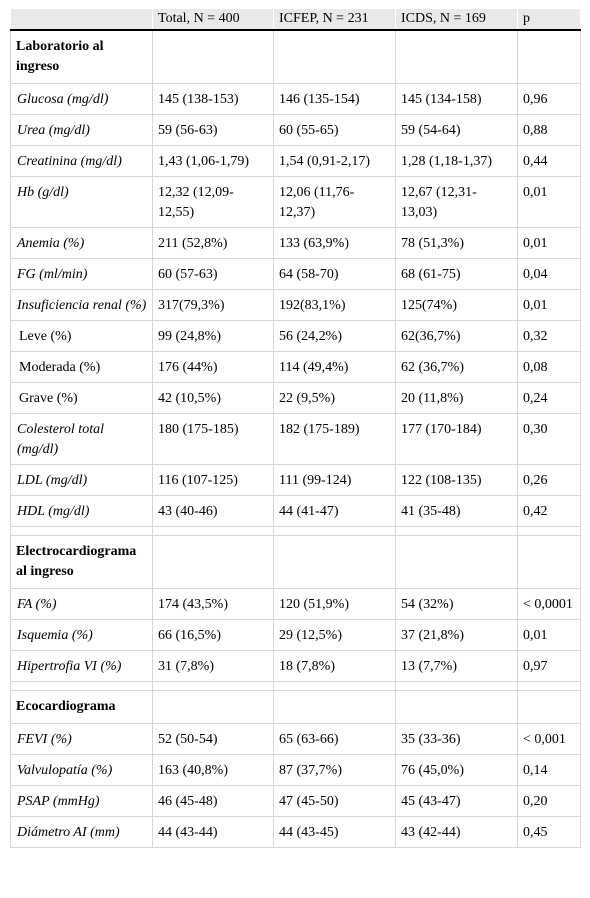  I want to click on cell-total: 66 (16,5%), so click(213, 635).